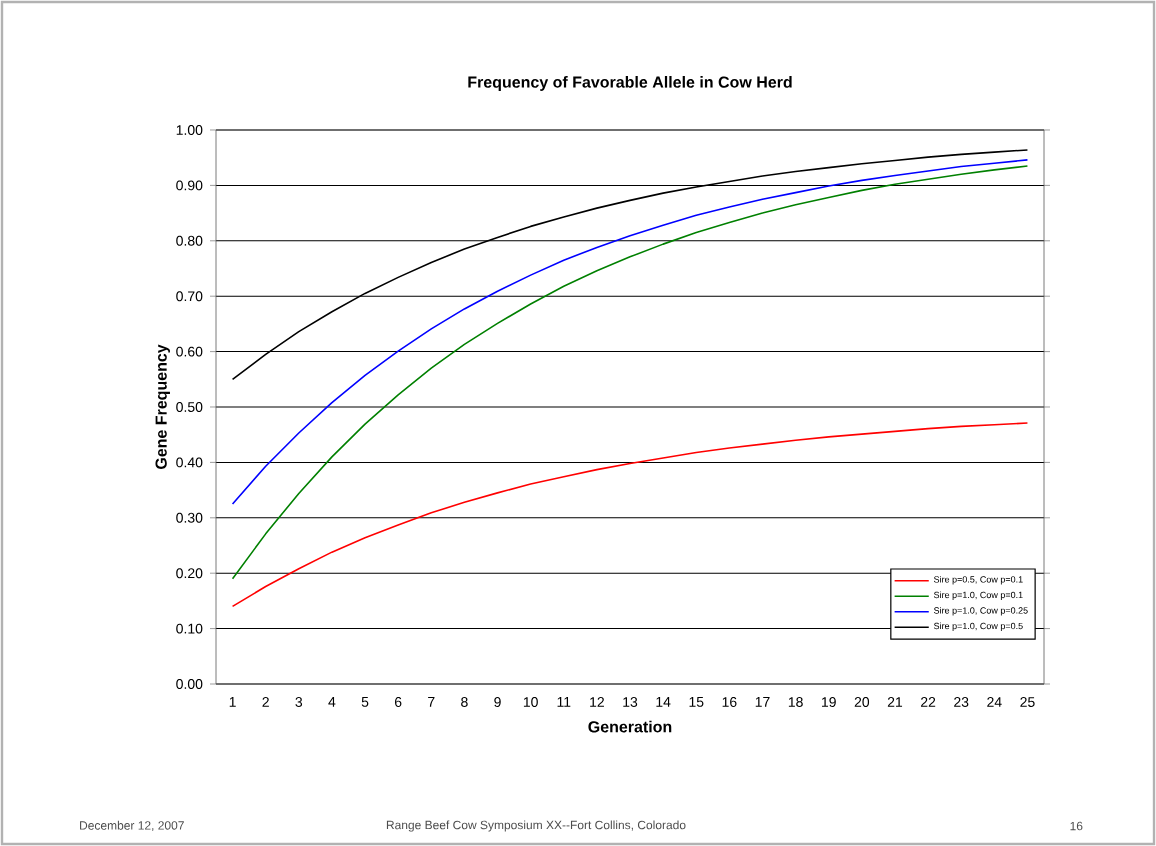 The width and height of the screenshot is (1156, 846). I want to click on chart-title: Frequency of Favorable Allele in Cow Herd, so click(630, 83).